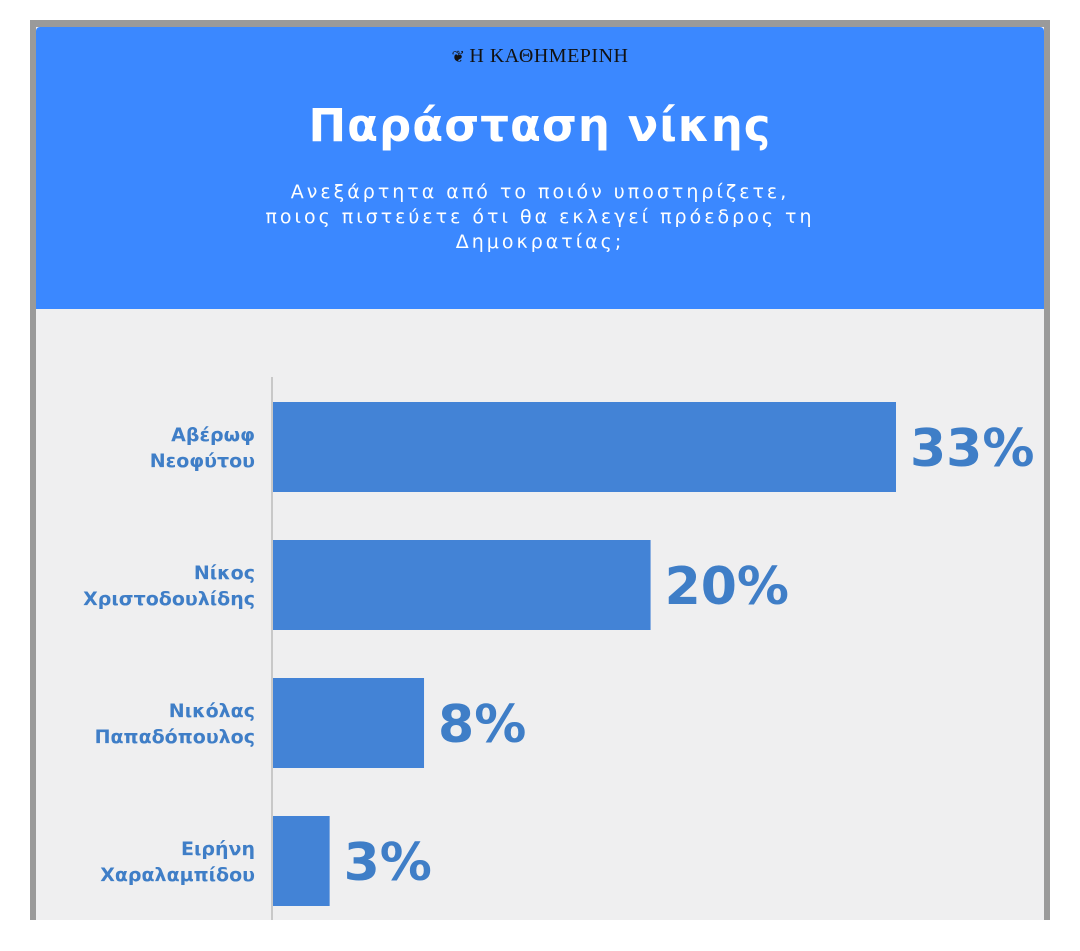 Image resolution: width=1080 pixels, height=951 pixels. I want to click on category-label-line: Χαραλαμπίδου, so click(177, 875).